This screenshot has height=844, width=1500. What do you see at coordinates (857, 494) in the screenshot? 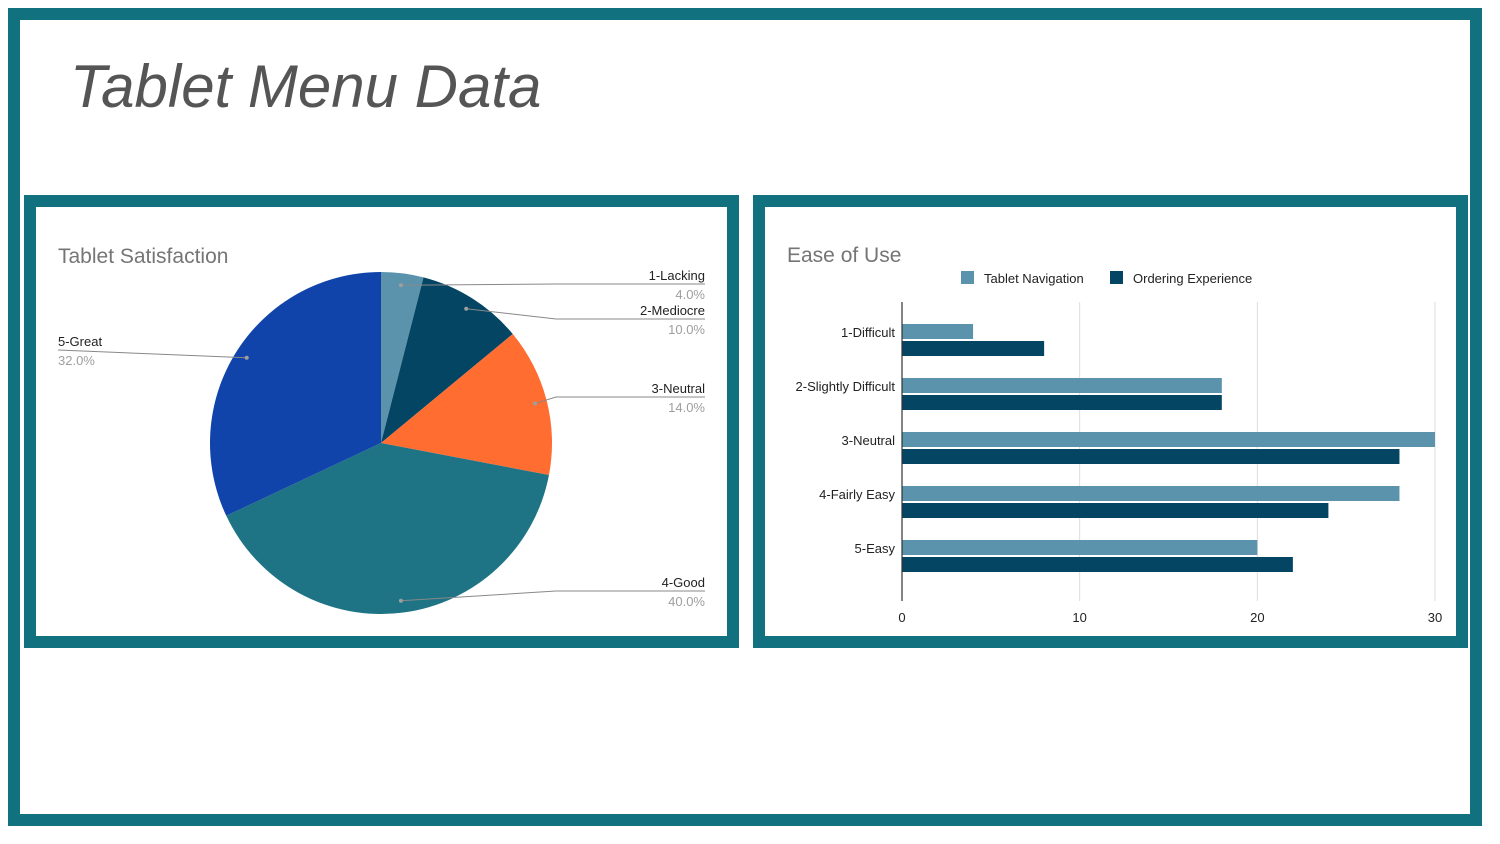
I see `y-category-label: 4-Fairly Easy` at bounding box center [857, 494].